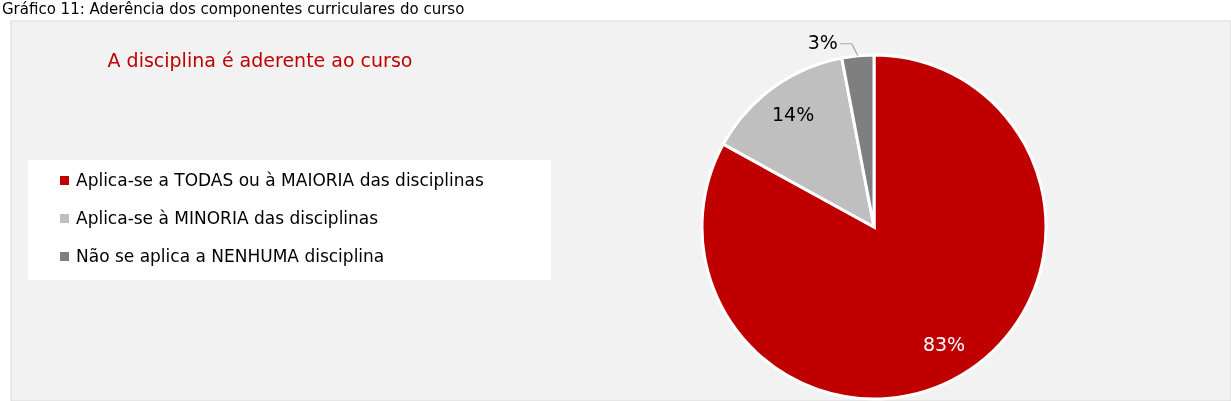  Describe the element at coordinates (280, 180) in the screenshot. I see `legend-label: Aplica-se a TODAS ou à MAIORIA das disciplinas` at that location.